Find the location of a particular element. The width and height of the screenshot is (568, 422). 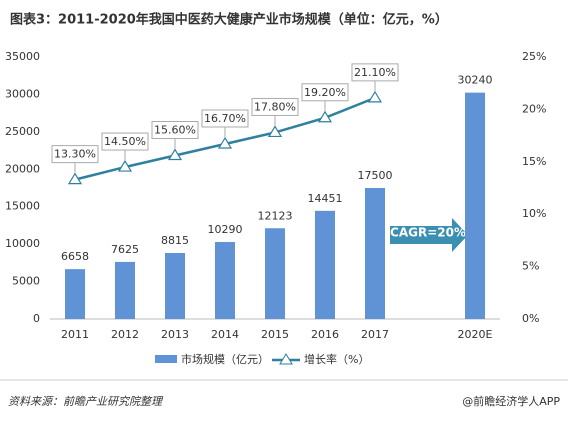

y-tick-label: 20000 is located at coordinates (22, 168).